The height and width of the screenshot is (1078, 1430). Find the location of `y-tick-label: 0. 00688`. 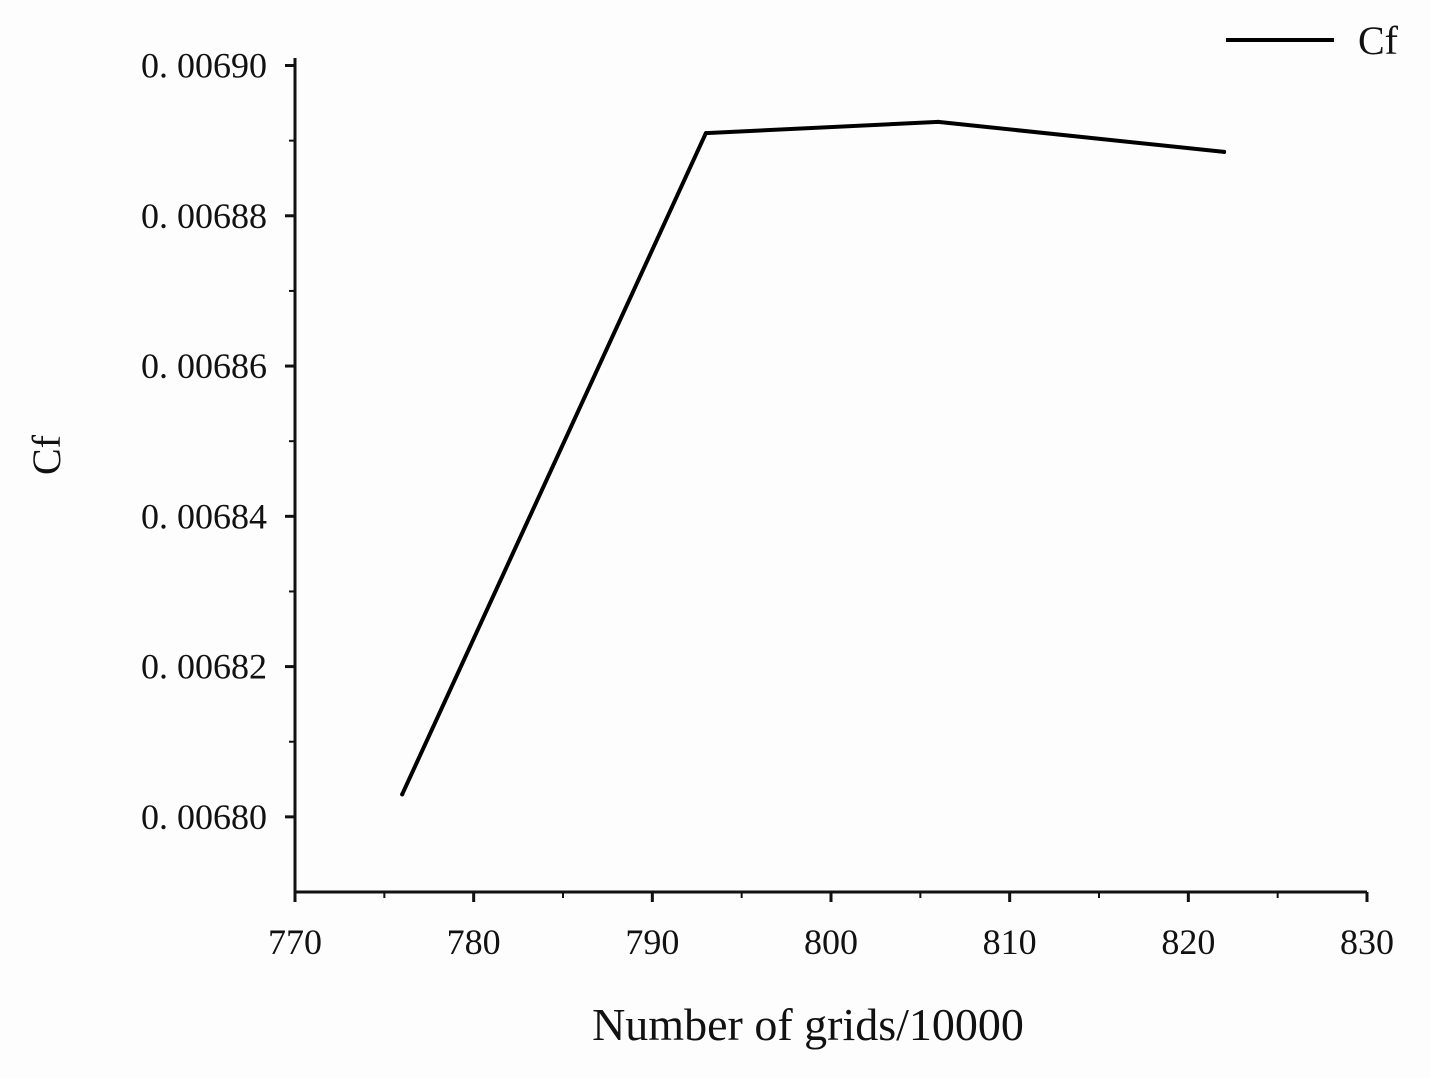

y-tick-label: 0. 00688 is located at coordinates (204, 216).